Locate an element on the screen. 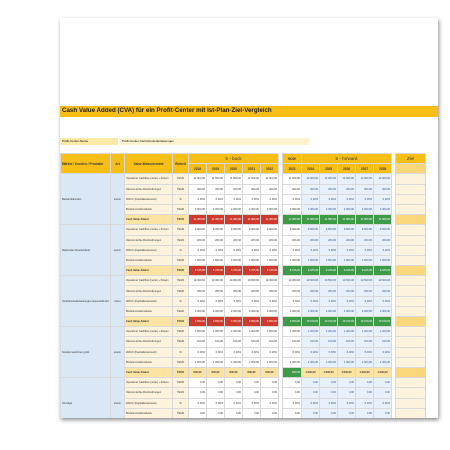  now-cell: 250,00 is located at coordinates (292, 291).